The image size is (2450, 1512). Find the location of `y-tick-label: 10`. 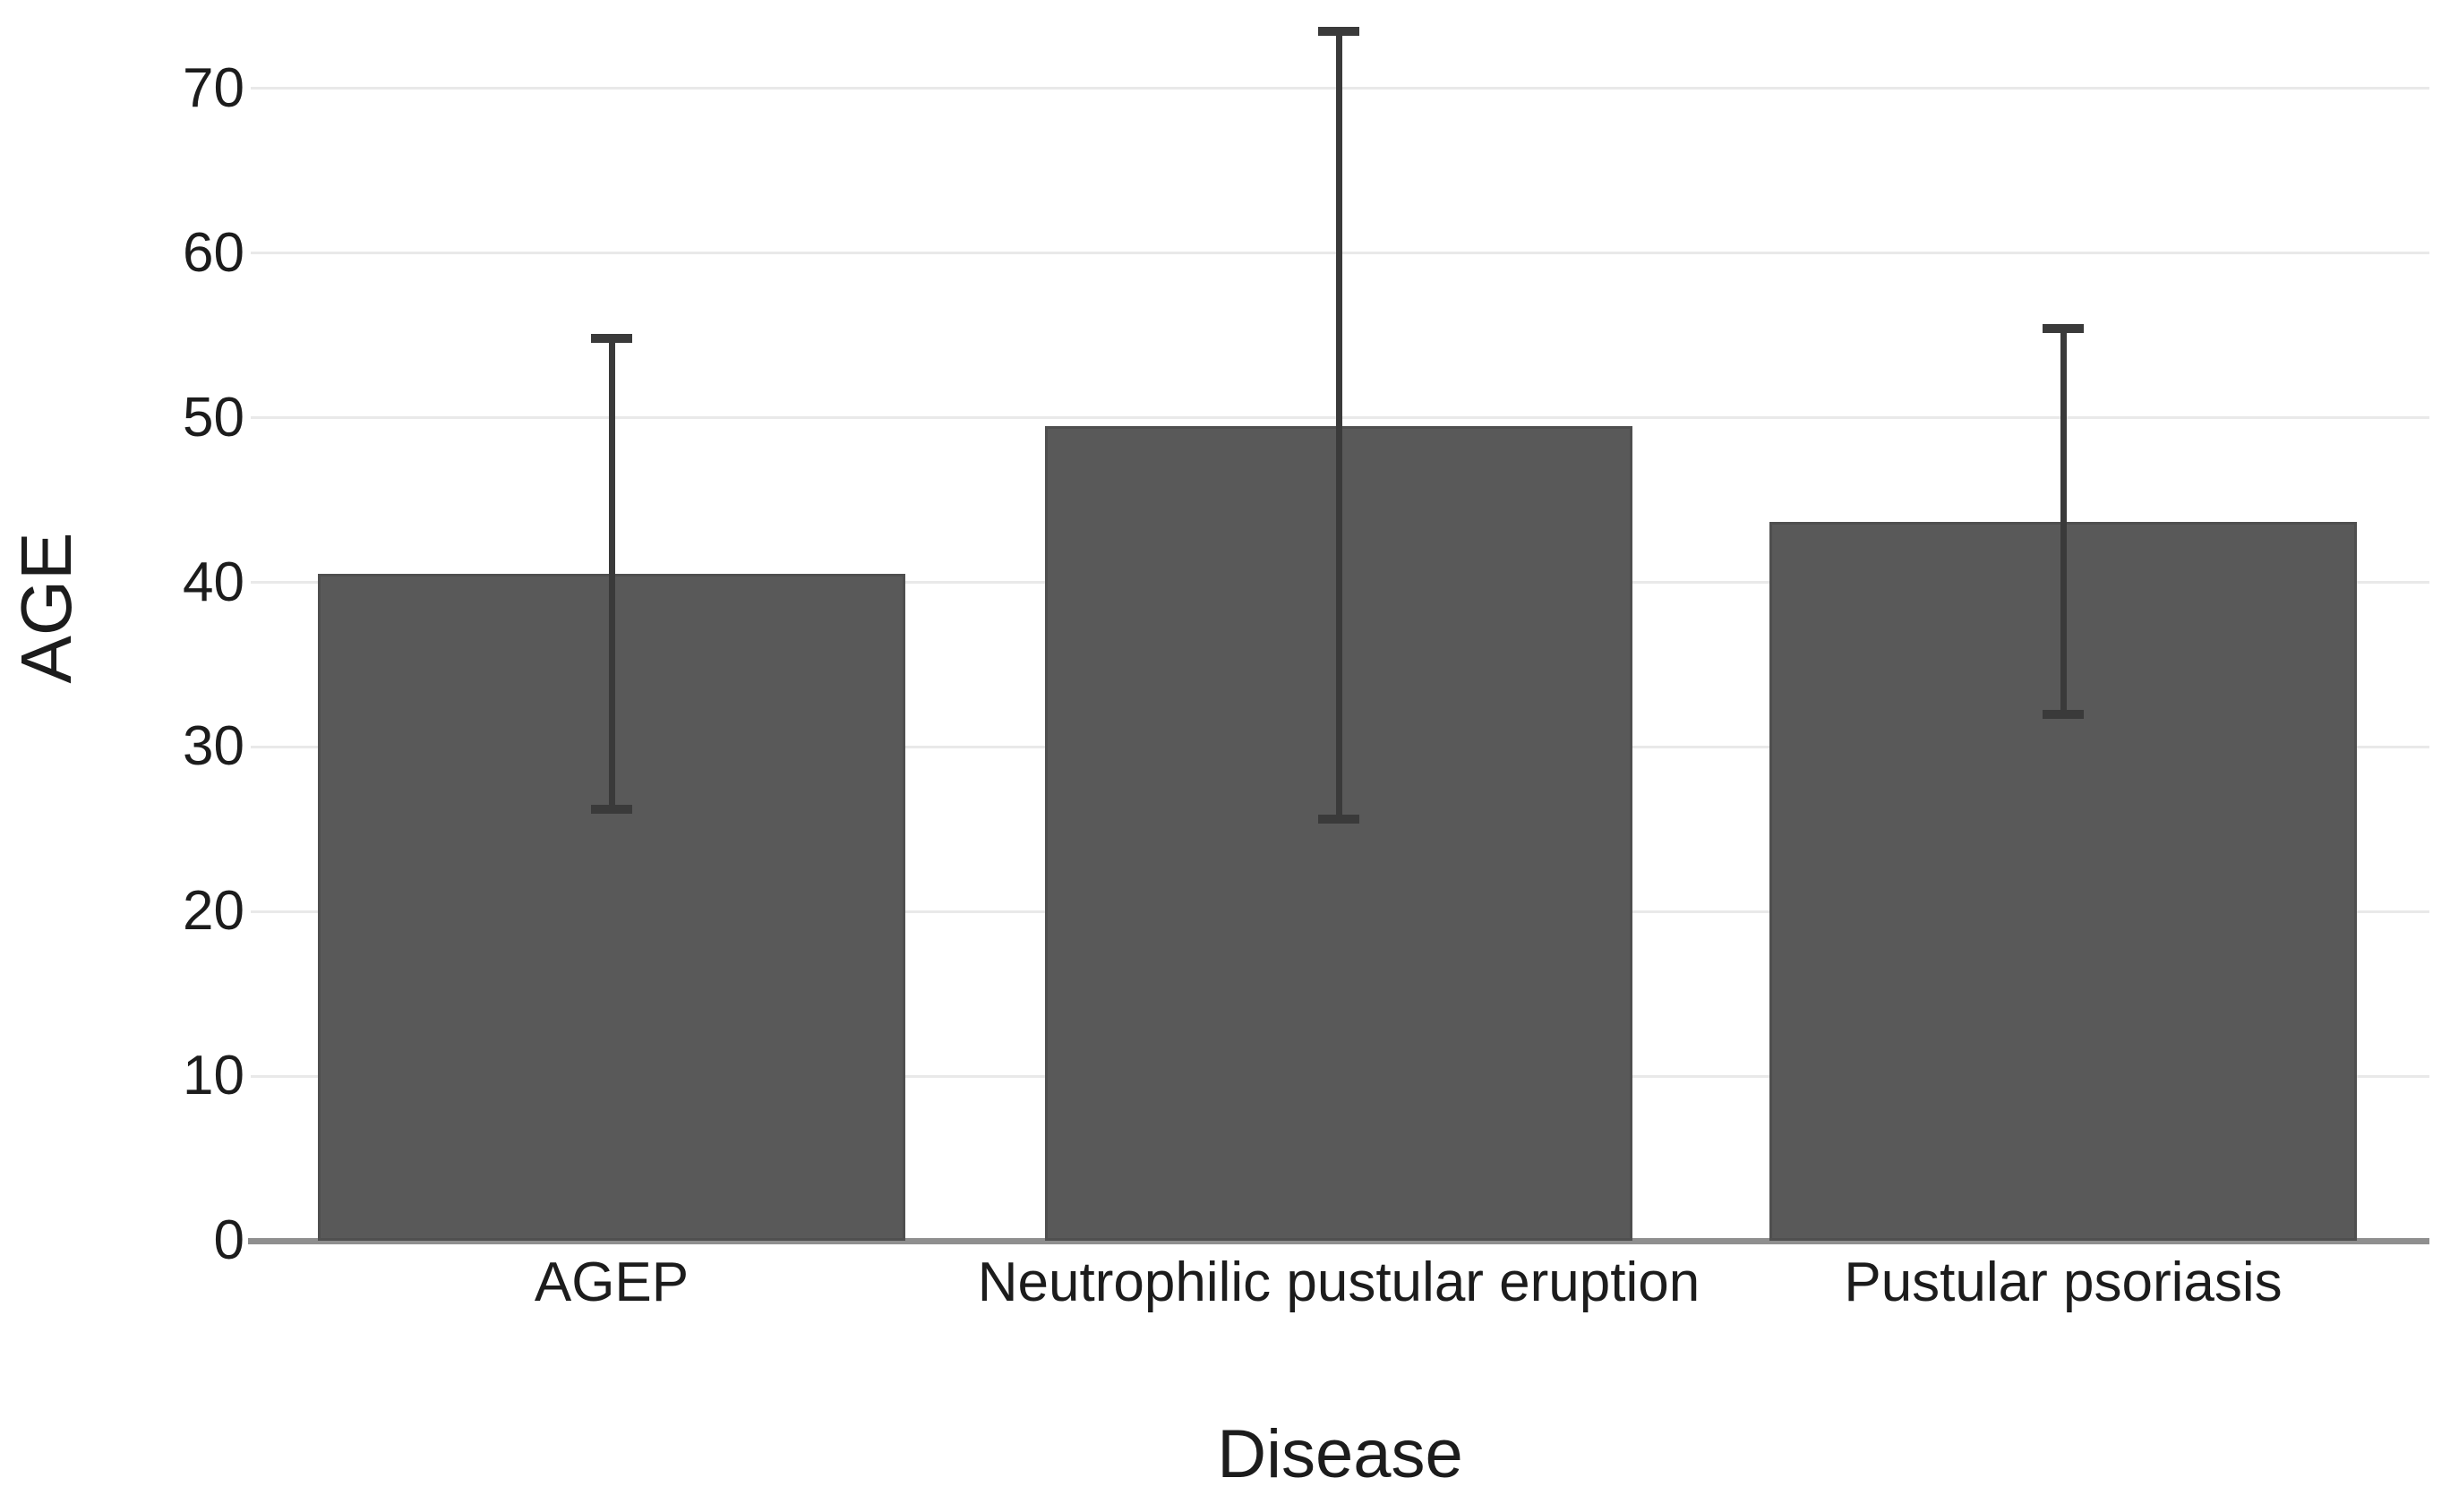

y-tick-label: 10 is located at coordinates (214, 1076).